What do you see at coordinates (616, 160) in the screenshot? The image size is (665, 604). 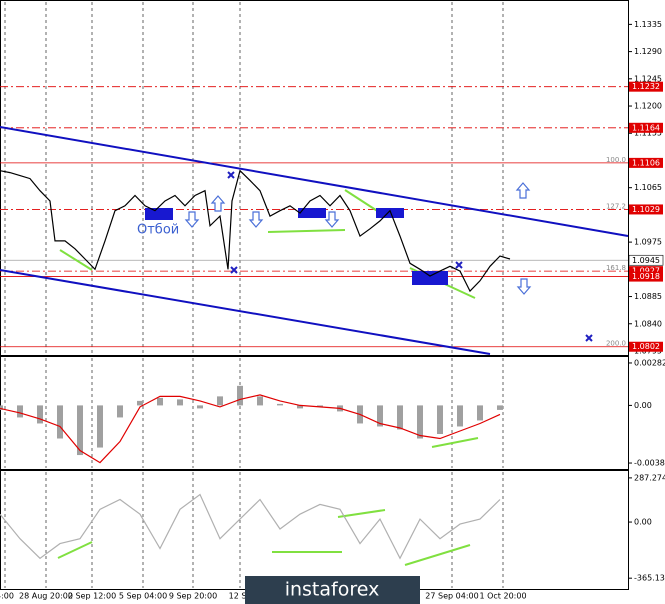 I see `fib-label: 100.0` at bounding box center [616, 160].